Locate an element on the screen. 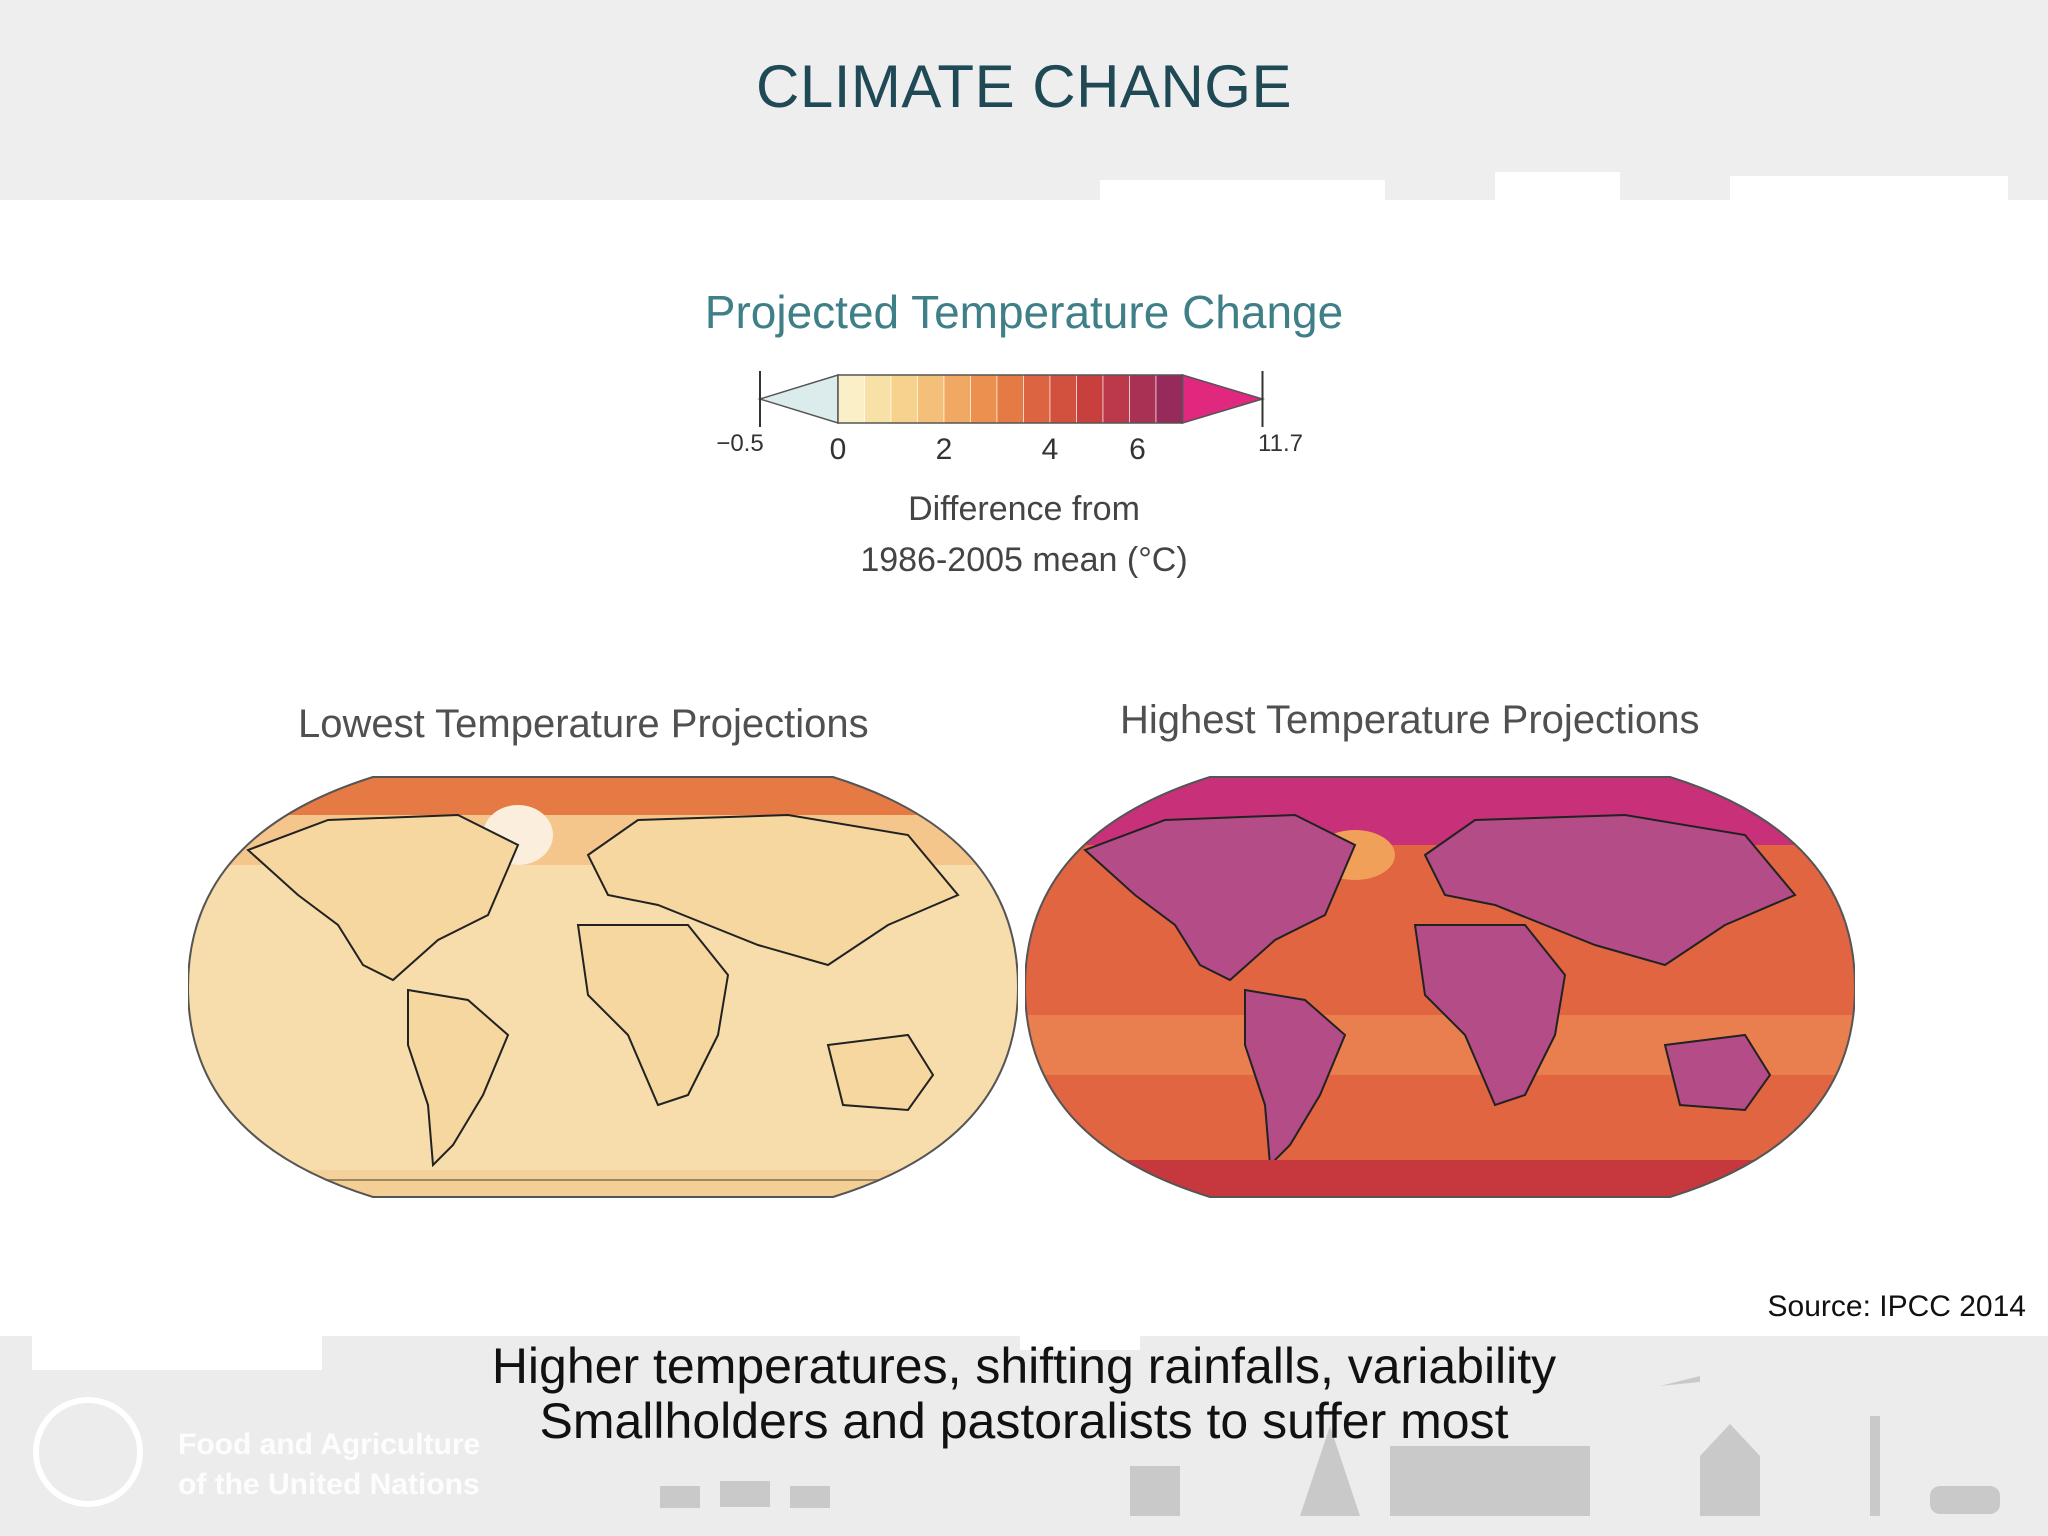  org-name-line1: Food and Agriculture is located at coordinates (329, 1444).